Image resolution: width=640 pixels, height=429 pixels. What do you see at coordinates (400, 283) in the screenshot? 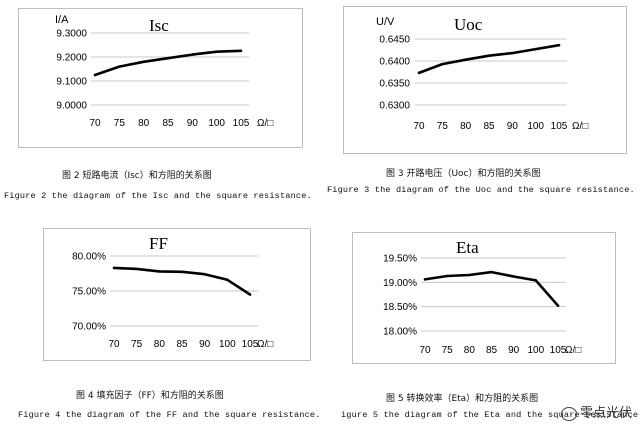
I see `y-tick-label-eta: 19.00%` at bounding box center [400, 283].